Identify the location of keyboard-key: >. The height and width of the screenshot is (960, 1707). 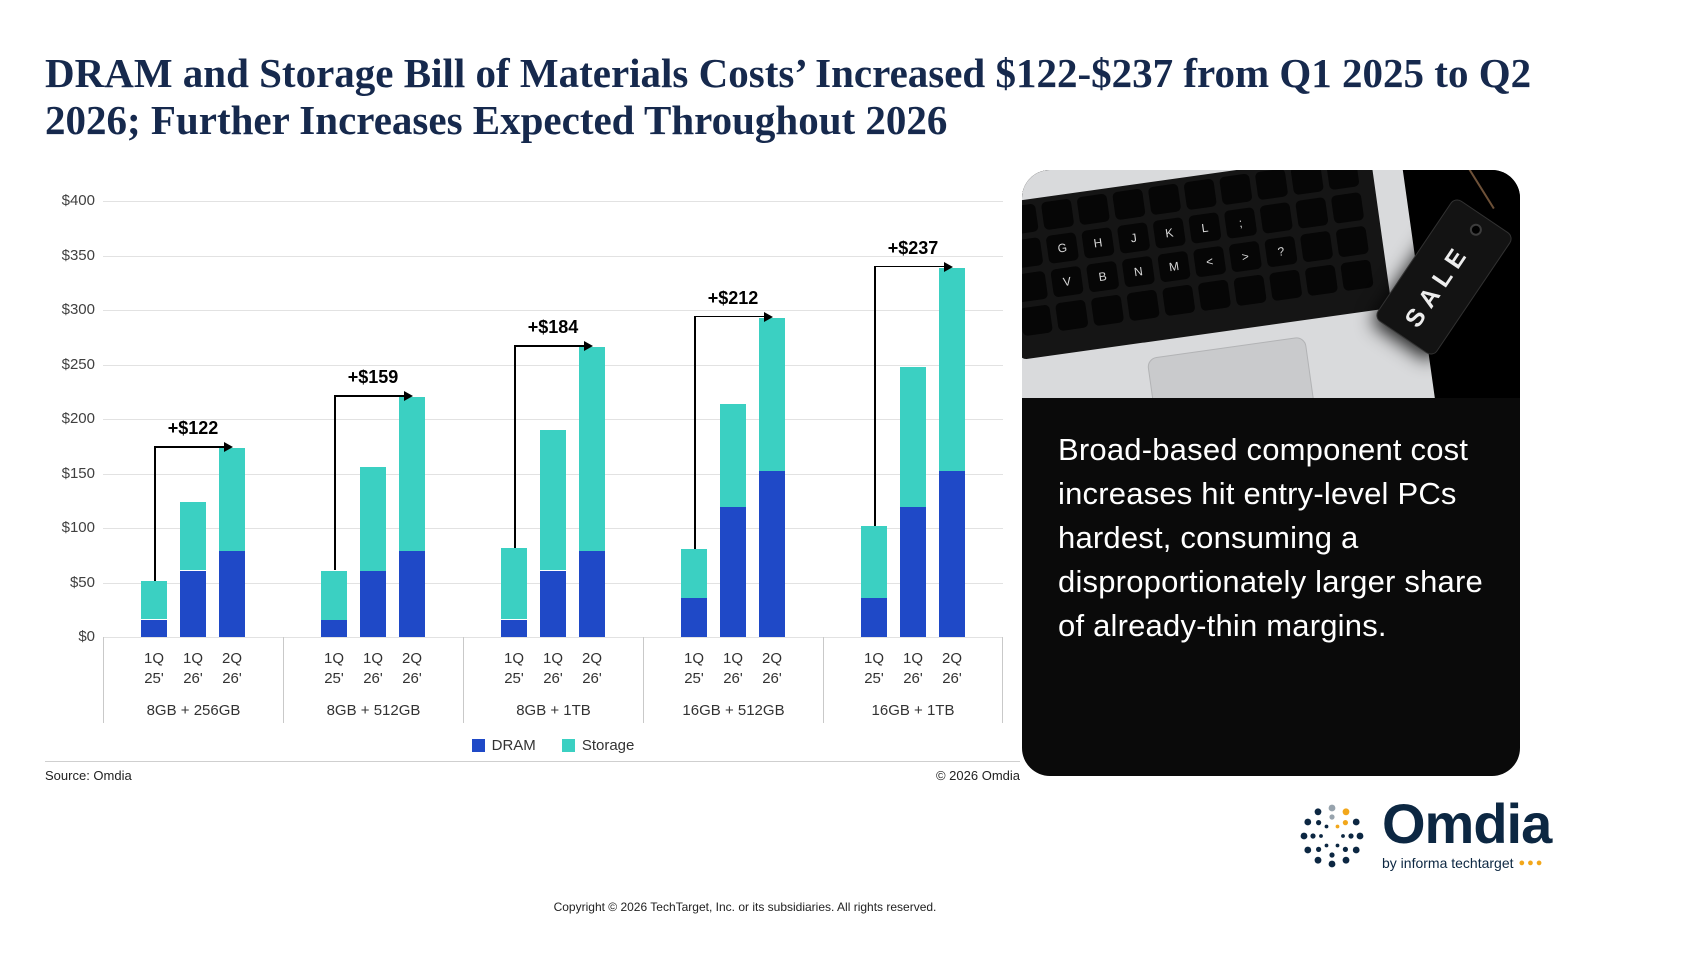
(1245, 256).